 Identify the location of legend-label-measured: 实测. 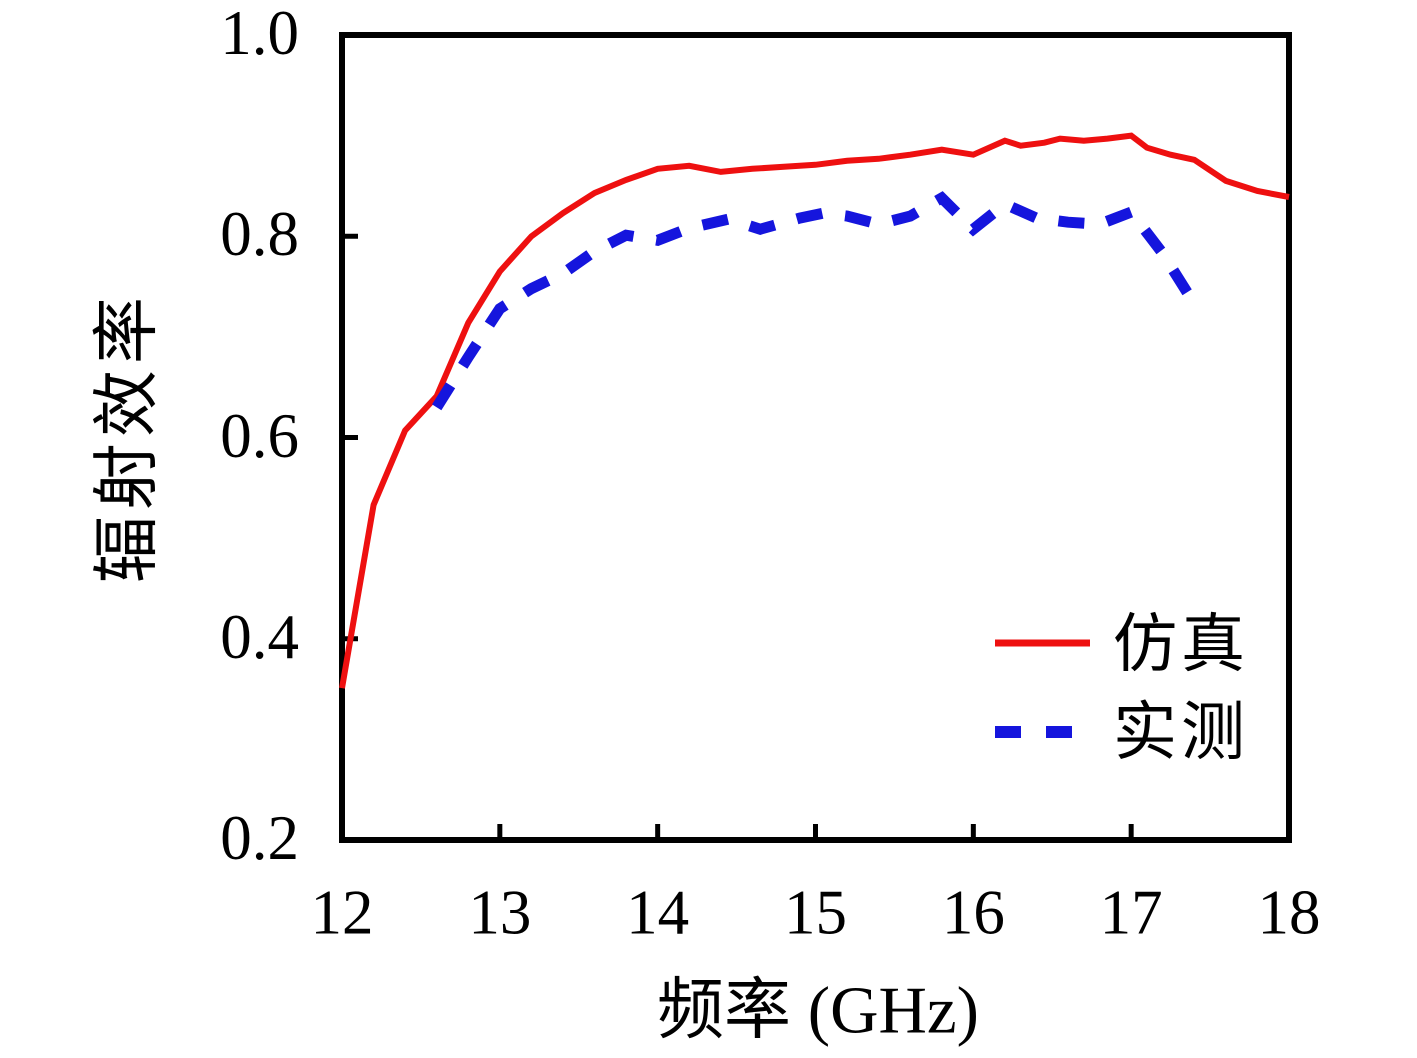
(1181, 732).